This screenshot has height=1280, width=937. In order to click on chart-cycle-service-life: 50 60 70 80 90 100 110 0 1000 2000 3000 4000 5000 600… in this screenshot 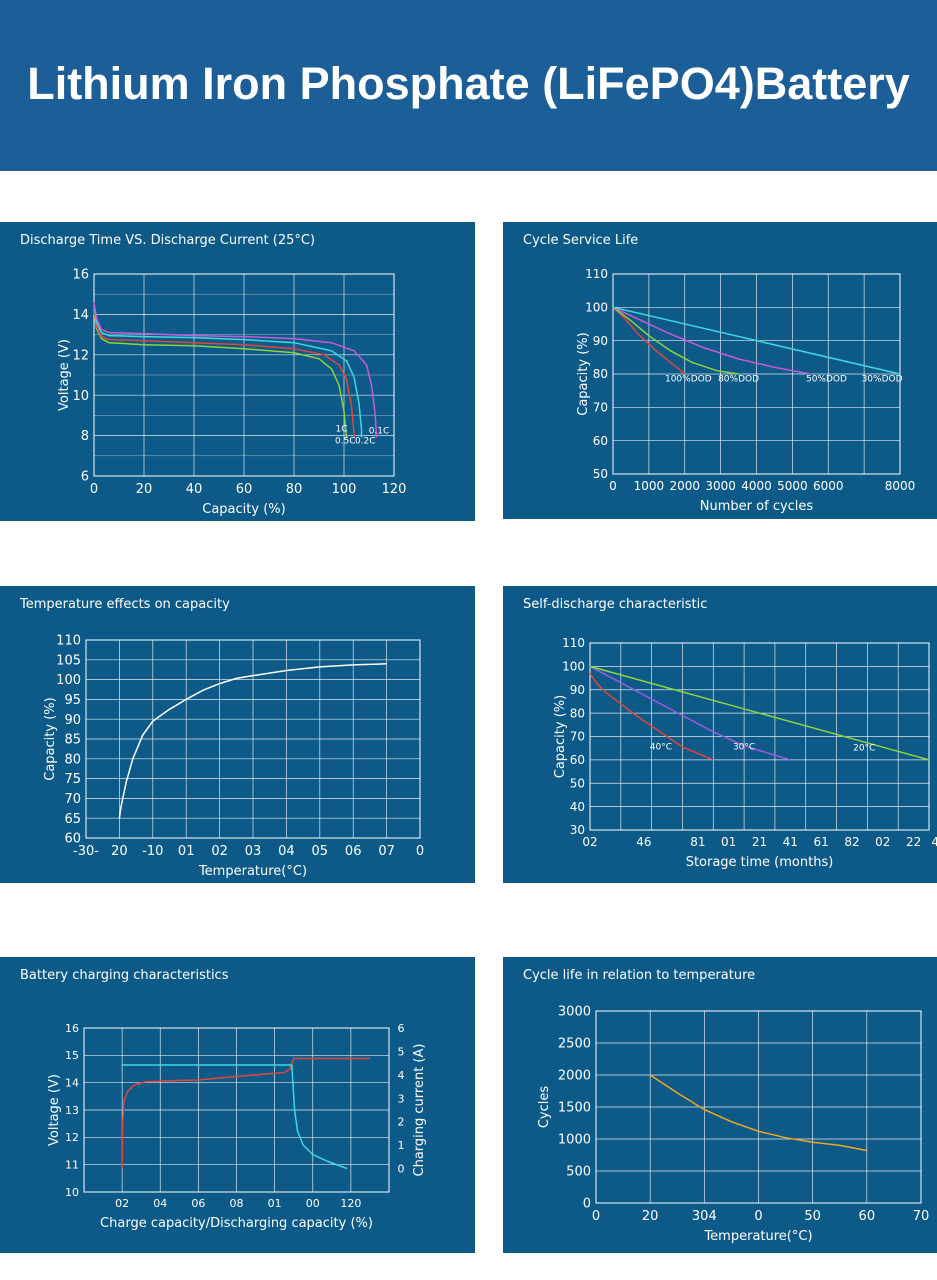, I will do `click(745, 390)`.